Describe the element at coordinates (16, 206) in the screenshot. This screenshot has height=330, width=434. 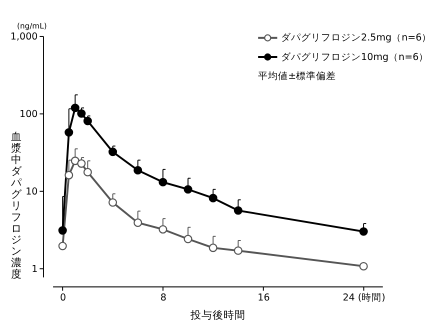
I see `text: 血漿中ダパグリフロジン濃度` at that location.